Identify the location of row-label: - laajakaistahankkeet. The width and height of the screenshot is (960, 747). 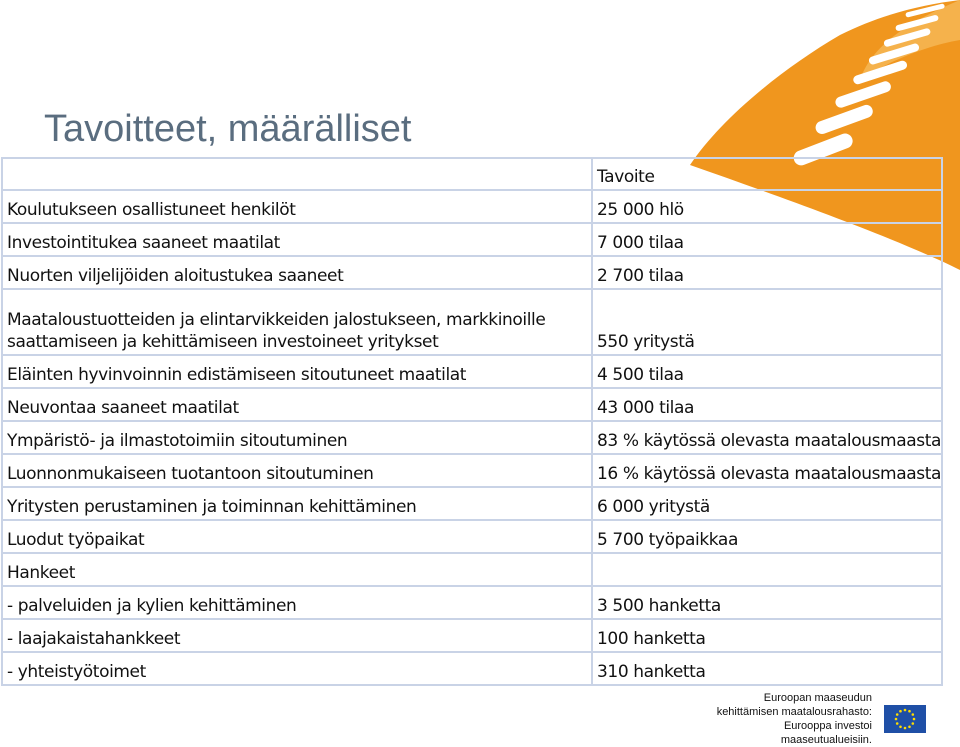
(297, 635).